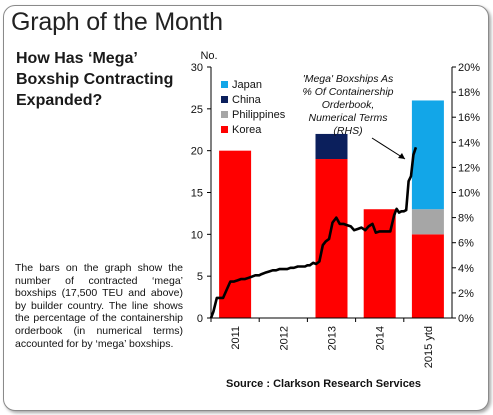  What do you see at coordinates (259, 115) in the screenshot?
I see `legend-label-philippines: Philippines` at bounding box center [259, 115].